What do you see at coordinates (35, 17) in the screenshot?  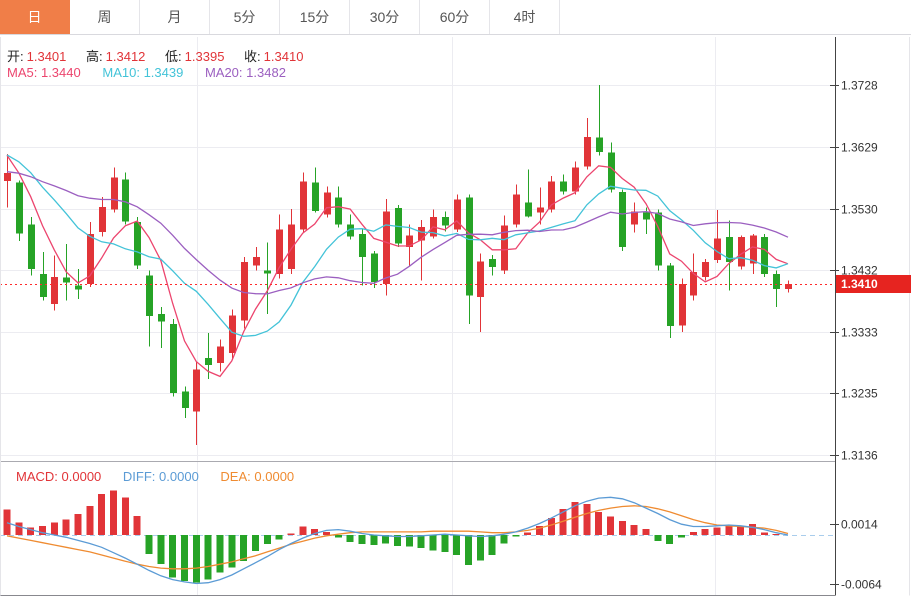 I see `tab-daily: 日` at bounding box center [35, 17].